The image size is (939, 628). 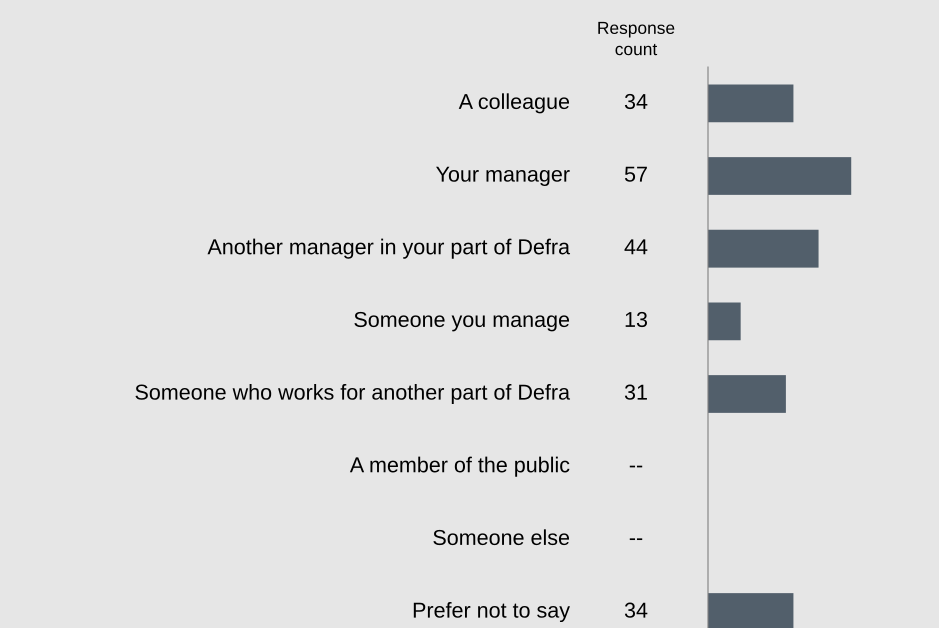 What do you see at coordinates (501, 537) in the screenshot?
I see `y-tick-label: Someone else` at bounding box center [501, 537].